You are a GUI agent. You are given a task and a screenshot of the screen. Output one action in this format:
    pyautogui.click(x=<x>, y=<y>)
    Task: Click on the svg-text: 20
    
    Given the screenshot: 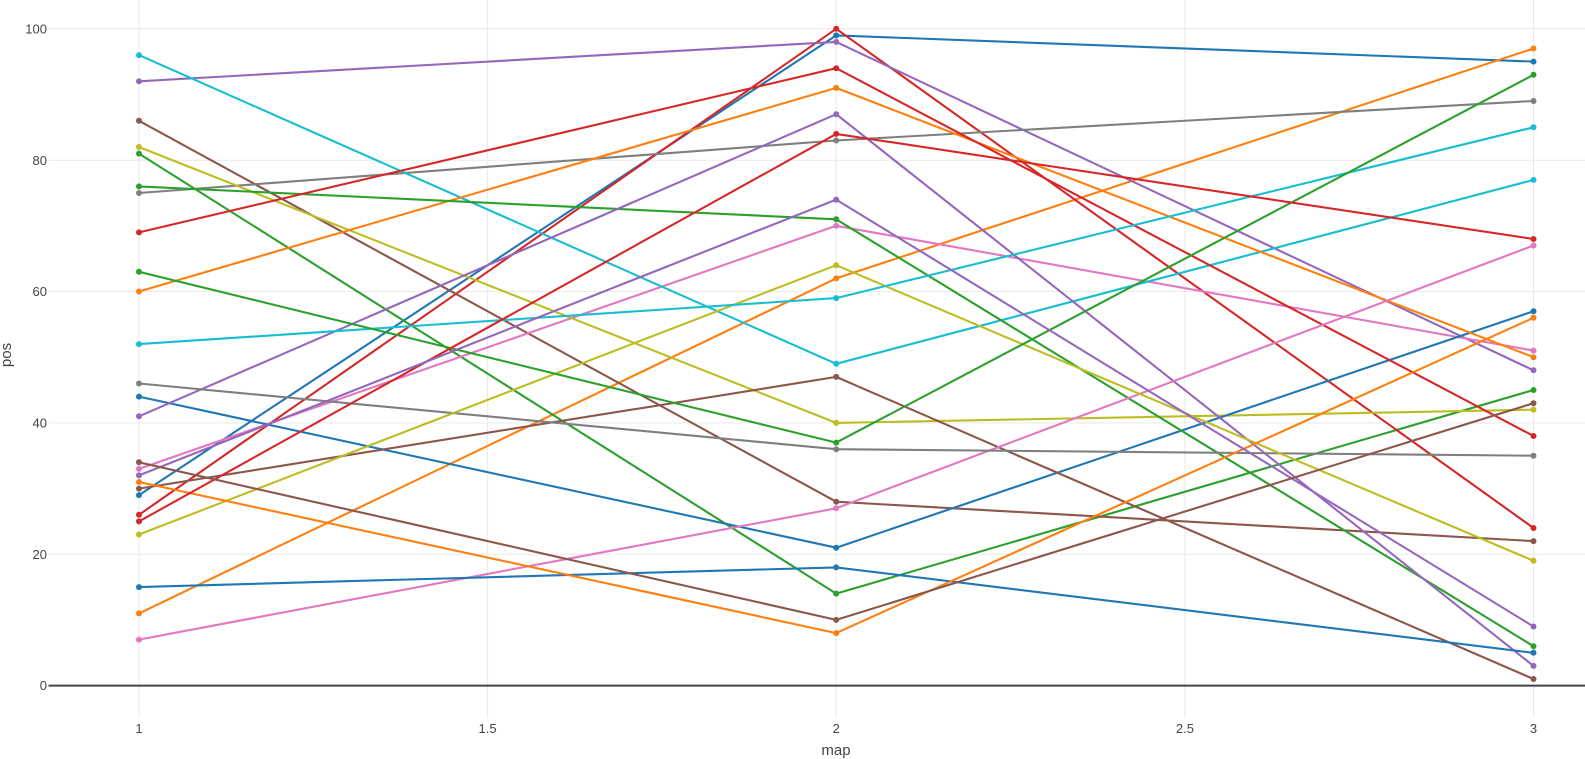 What is the action you would take?
    pyautogui.click(x=40, y=554)
    